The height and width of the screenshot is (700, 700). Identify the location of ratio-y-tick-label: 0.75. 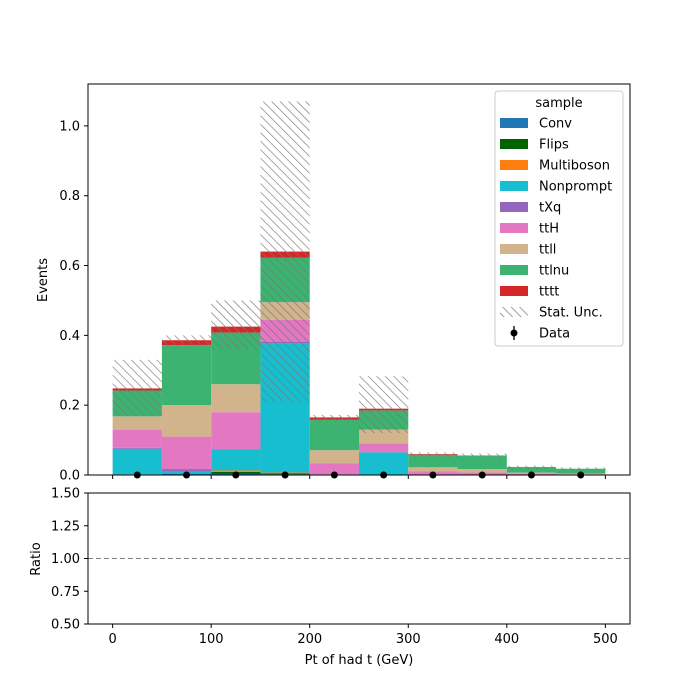
(65, 592).